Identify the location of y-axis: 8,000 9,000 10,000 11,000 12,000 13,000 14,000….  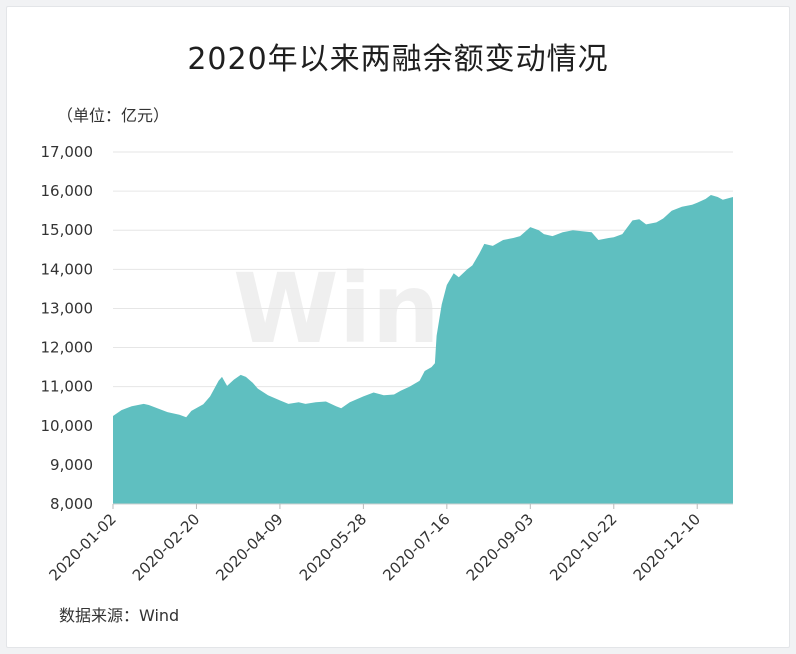
(67, 328).